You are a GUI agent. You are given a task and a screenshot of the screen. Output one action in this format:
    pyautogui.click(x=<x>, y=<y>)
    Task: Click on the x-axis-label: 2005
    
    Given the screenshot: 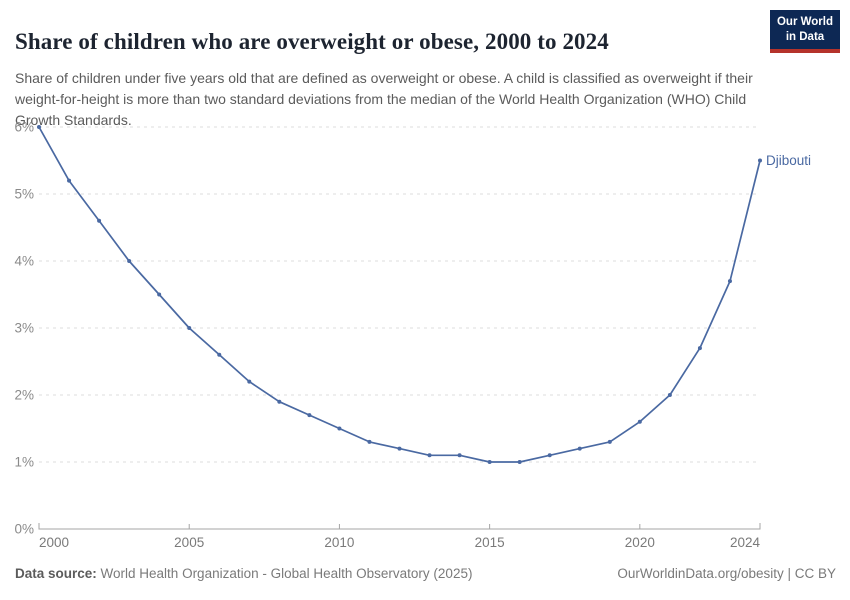 What is the action you would take?
    pyautogui.click(x=189, y=542)
    